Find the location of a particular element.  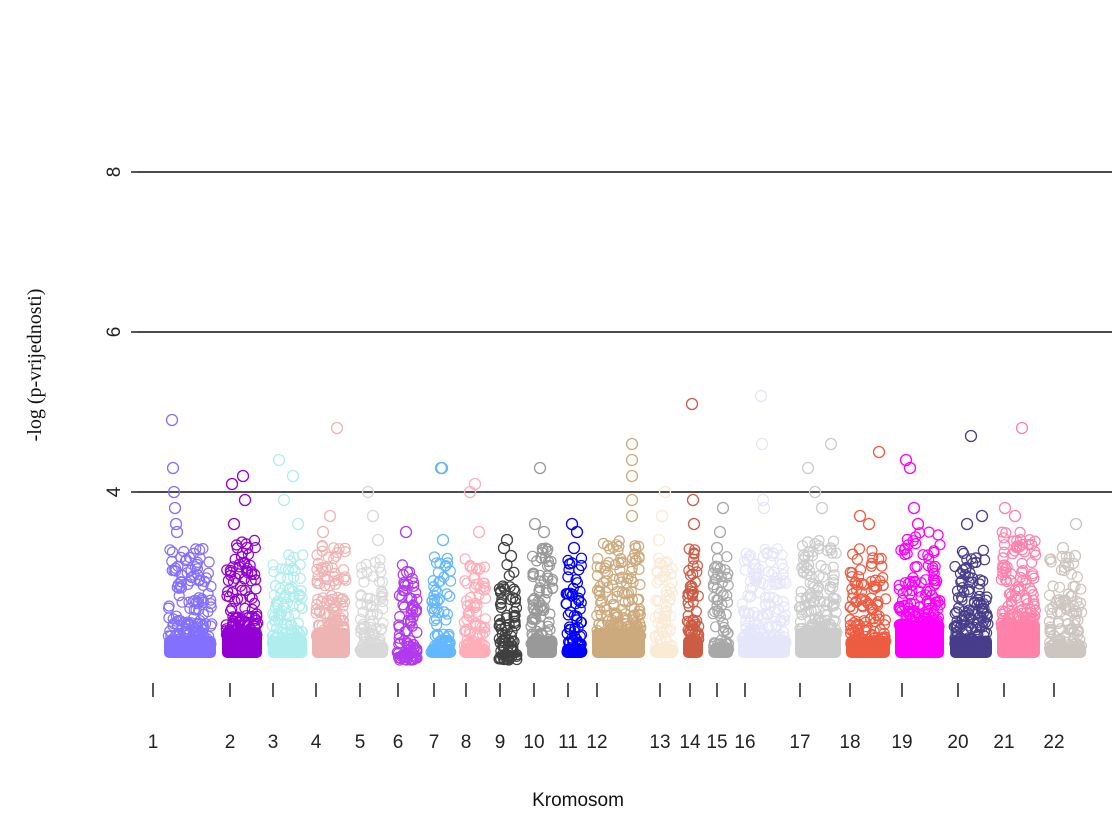

x-tick-label-11: 11 is located at coordinates (568, 742).